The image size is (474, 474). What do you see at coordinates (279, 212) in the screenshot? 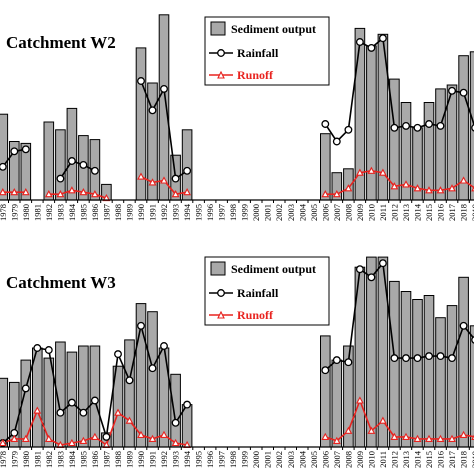
I see `x-tick-label: 2002` at bounding box center [279, 212].